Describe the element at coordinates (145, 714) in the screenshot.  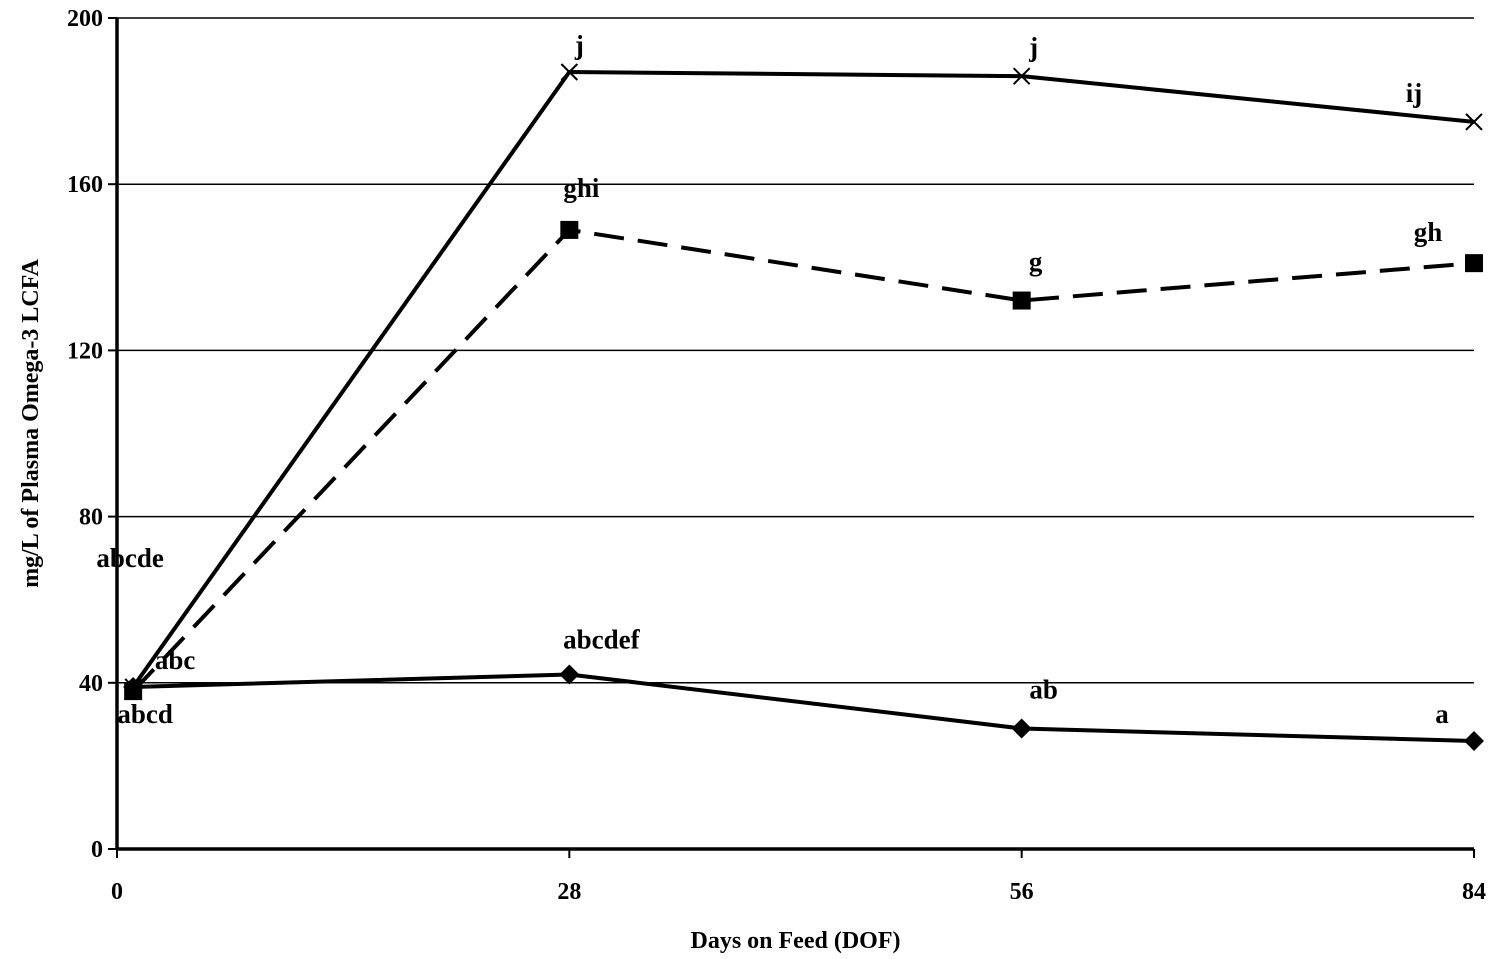
I see `point-label: abcd` at that location.